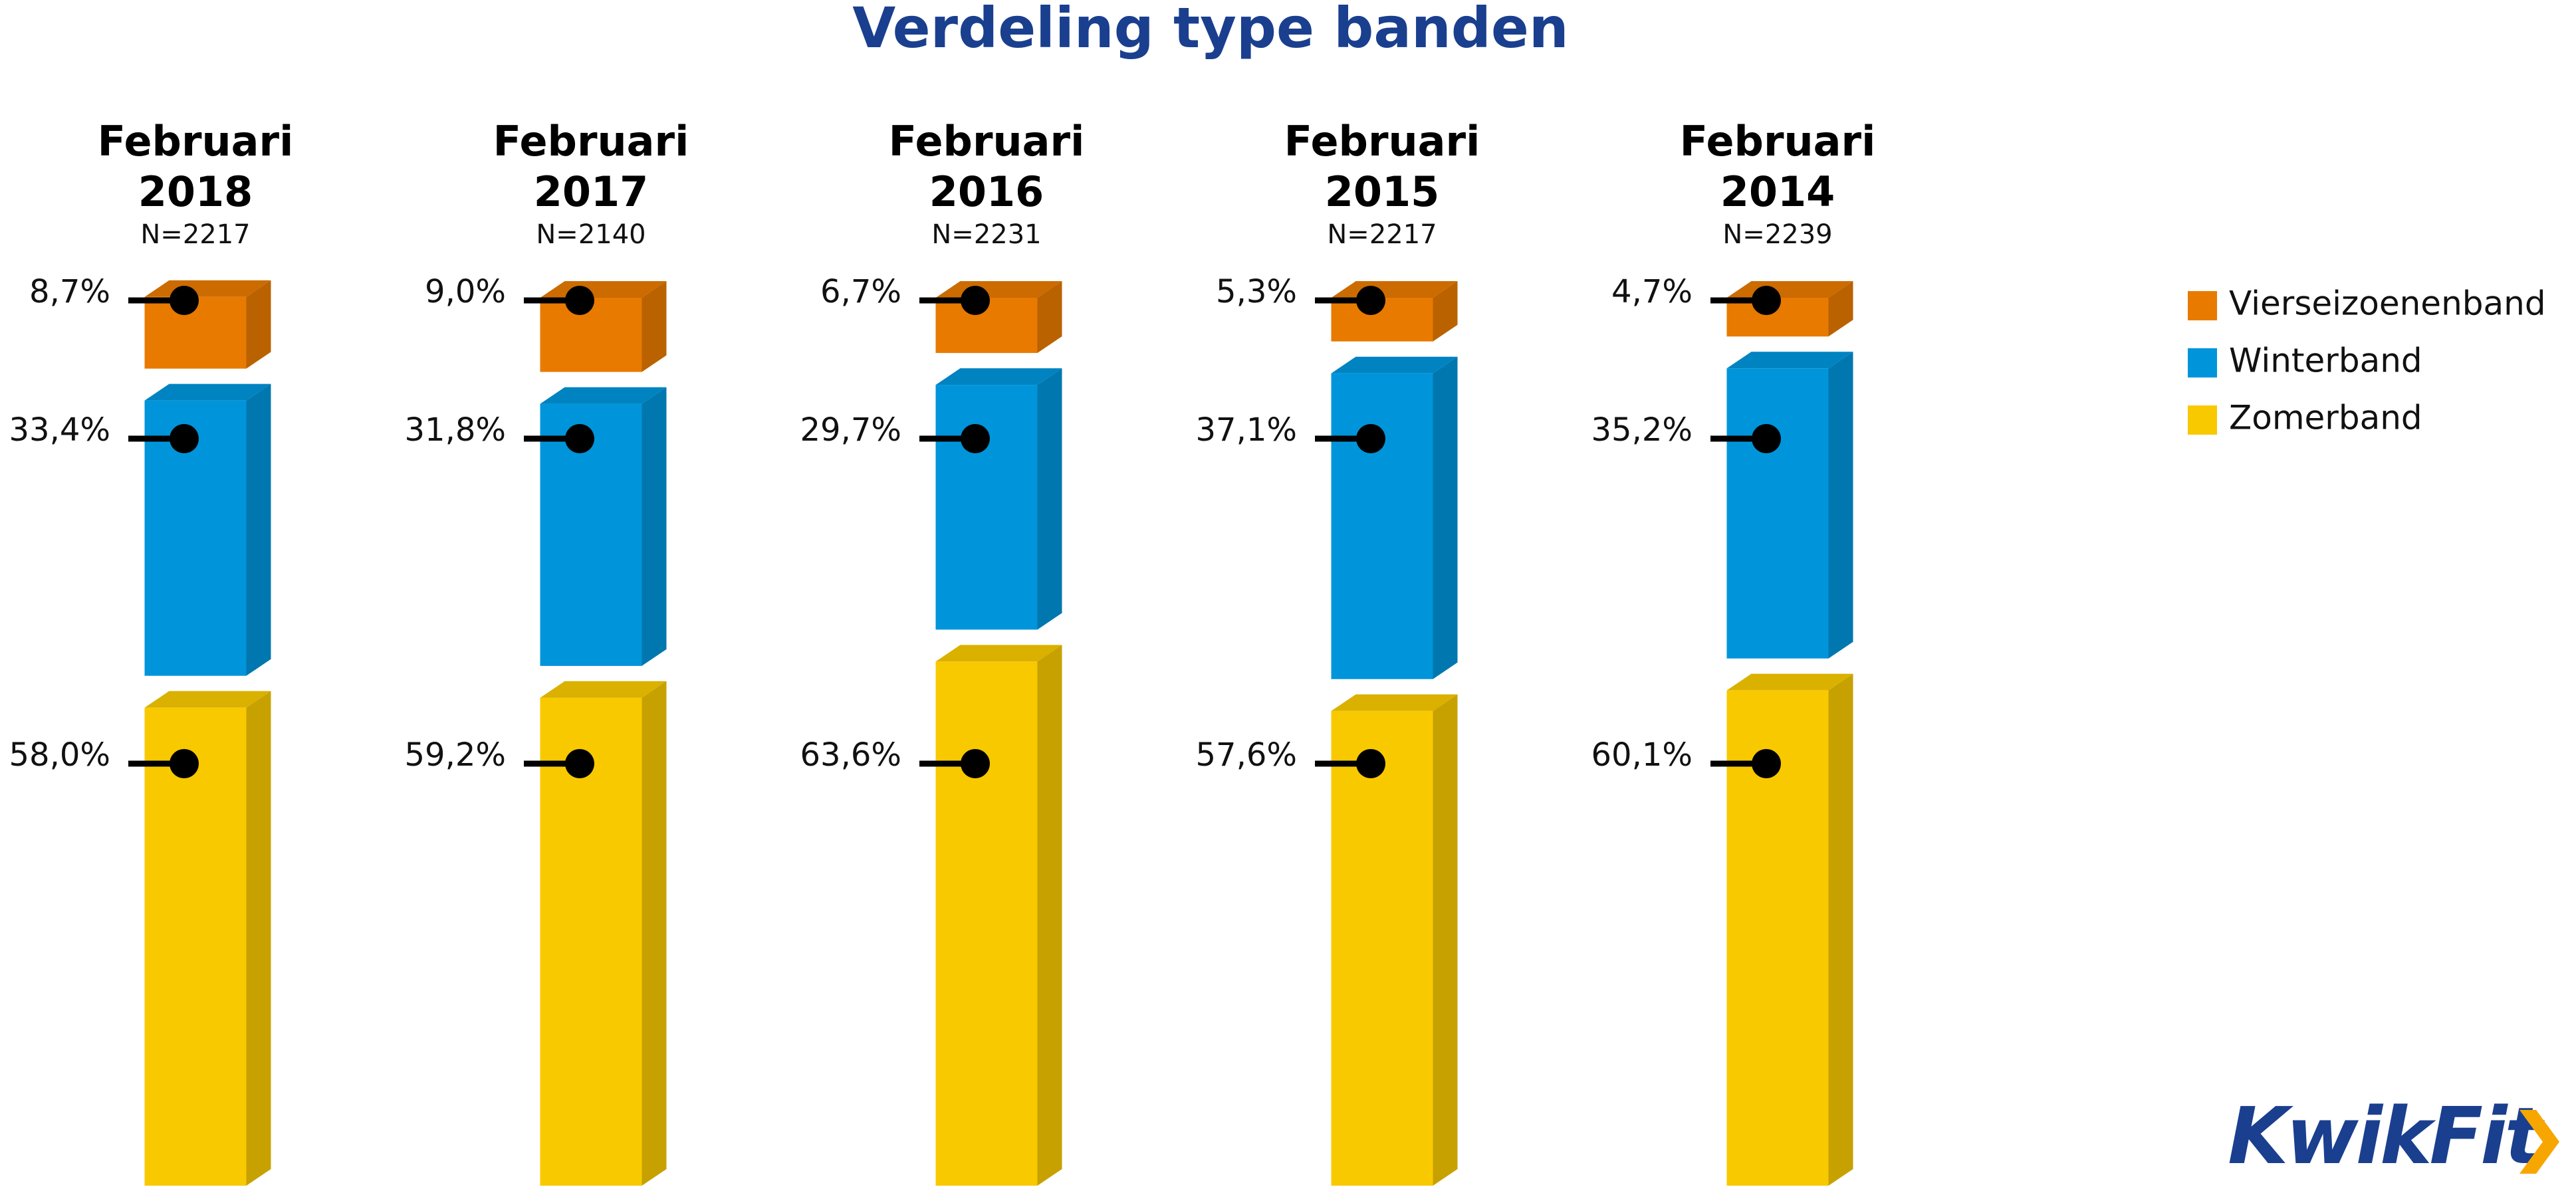  What do you see at coordinates (850, 430) in the screenshot?
I see `value-label: 29,7%` at bounding box center [850, 430].